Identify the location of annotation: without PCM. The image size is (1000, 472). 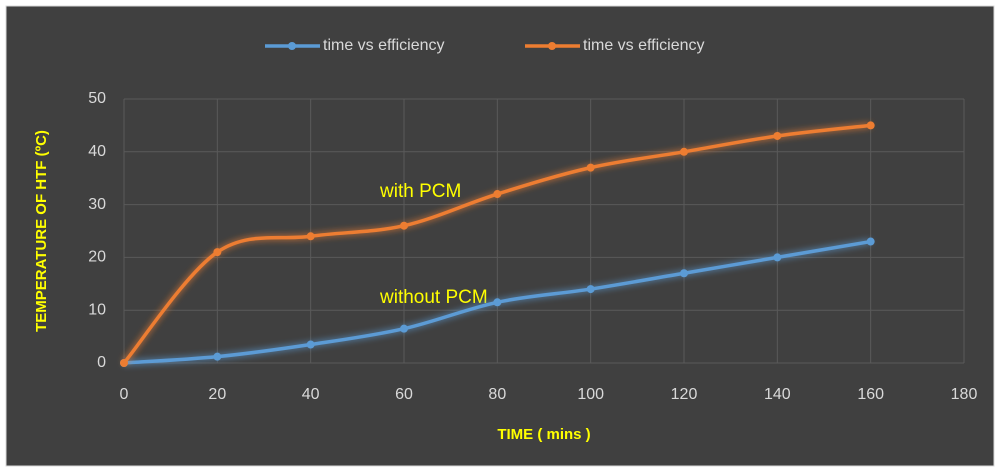
(433, 297).